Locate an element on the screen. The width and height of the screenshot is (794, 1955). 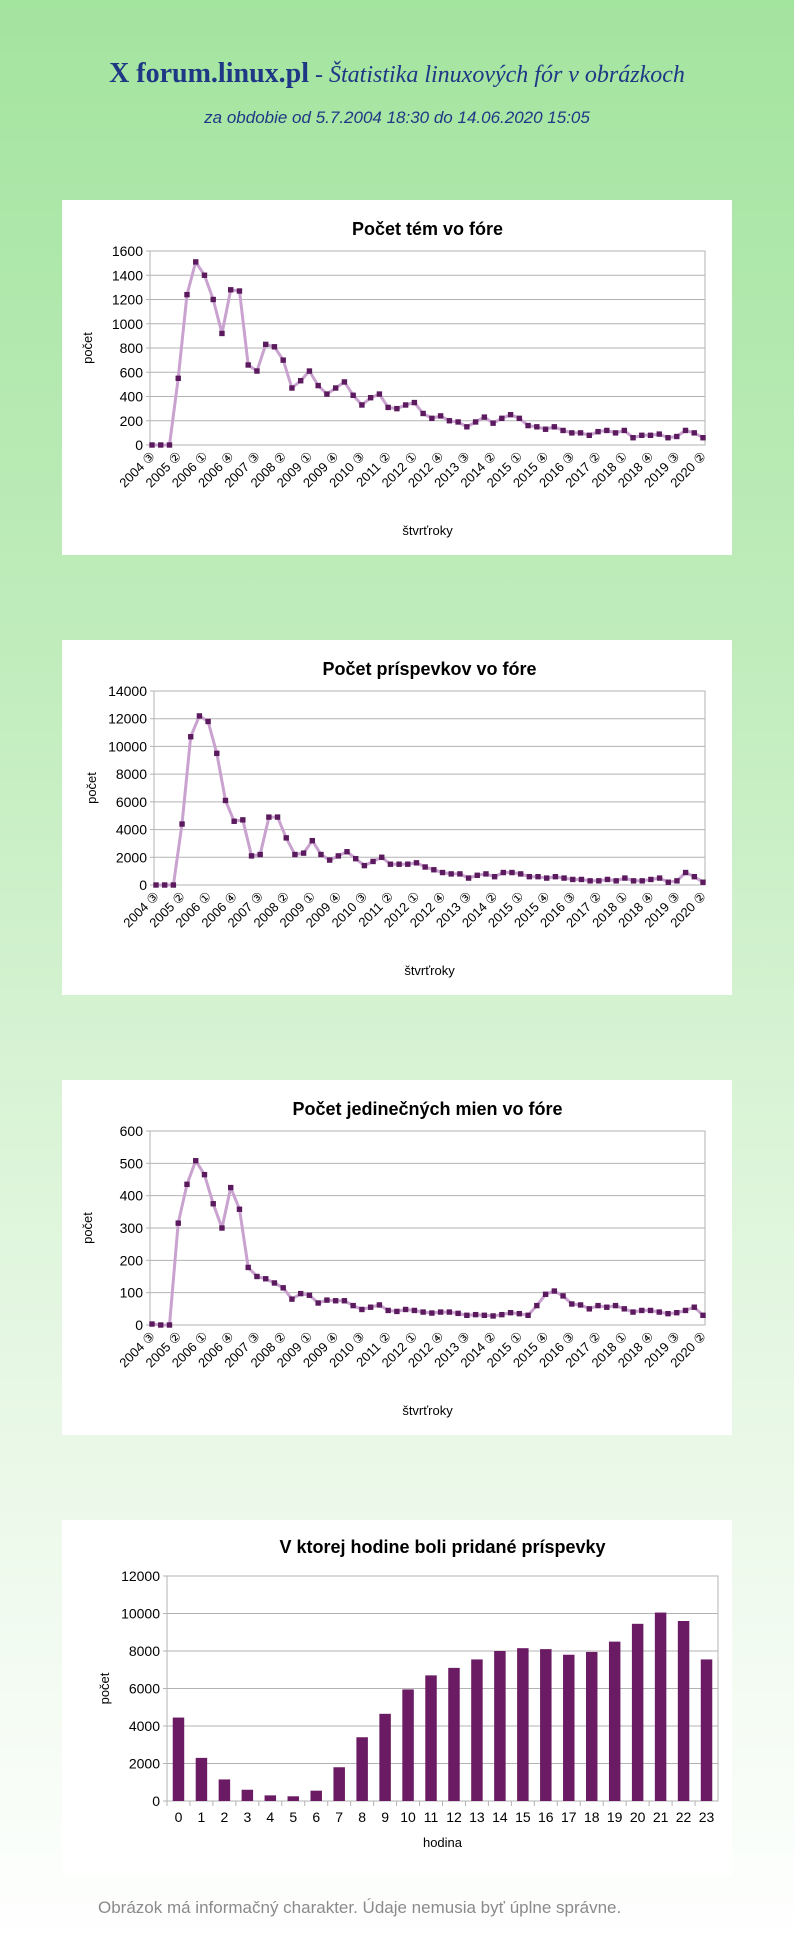
y-tick-label: 2000 is located at coordinates (144, 1764).